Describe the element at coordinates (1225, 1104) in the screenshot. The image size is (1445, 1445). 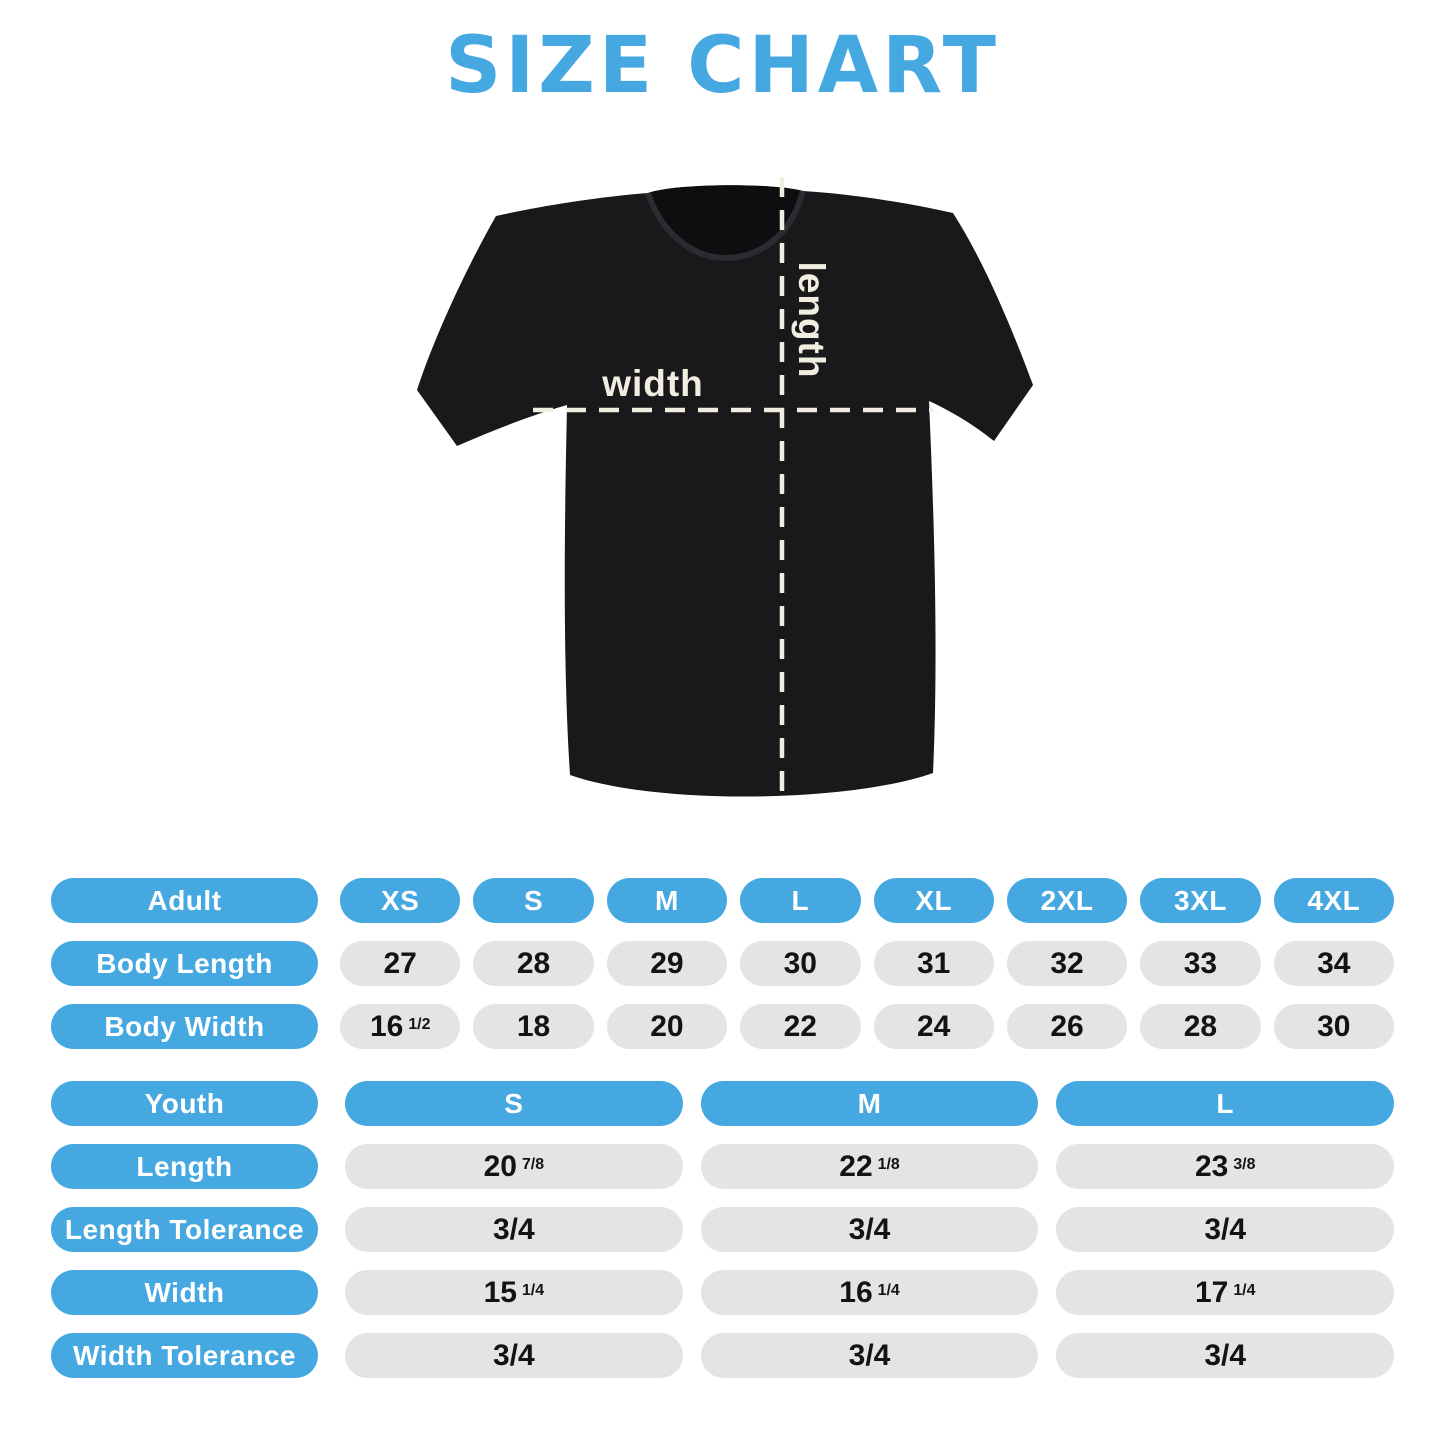
I see `youth-col-header-l: L` at that location.